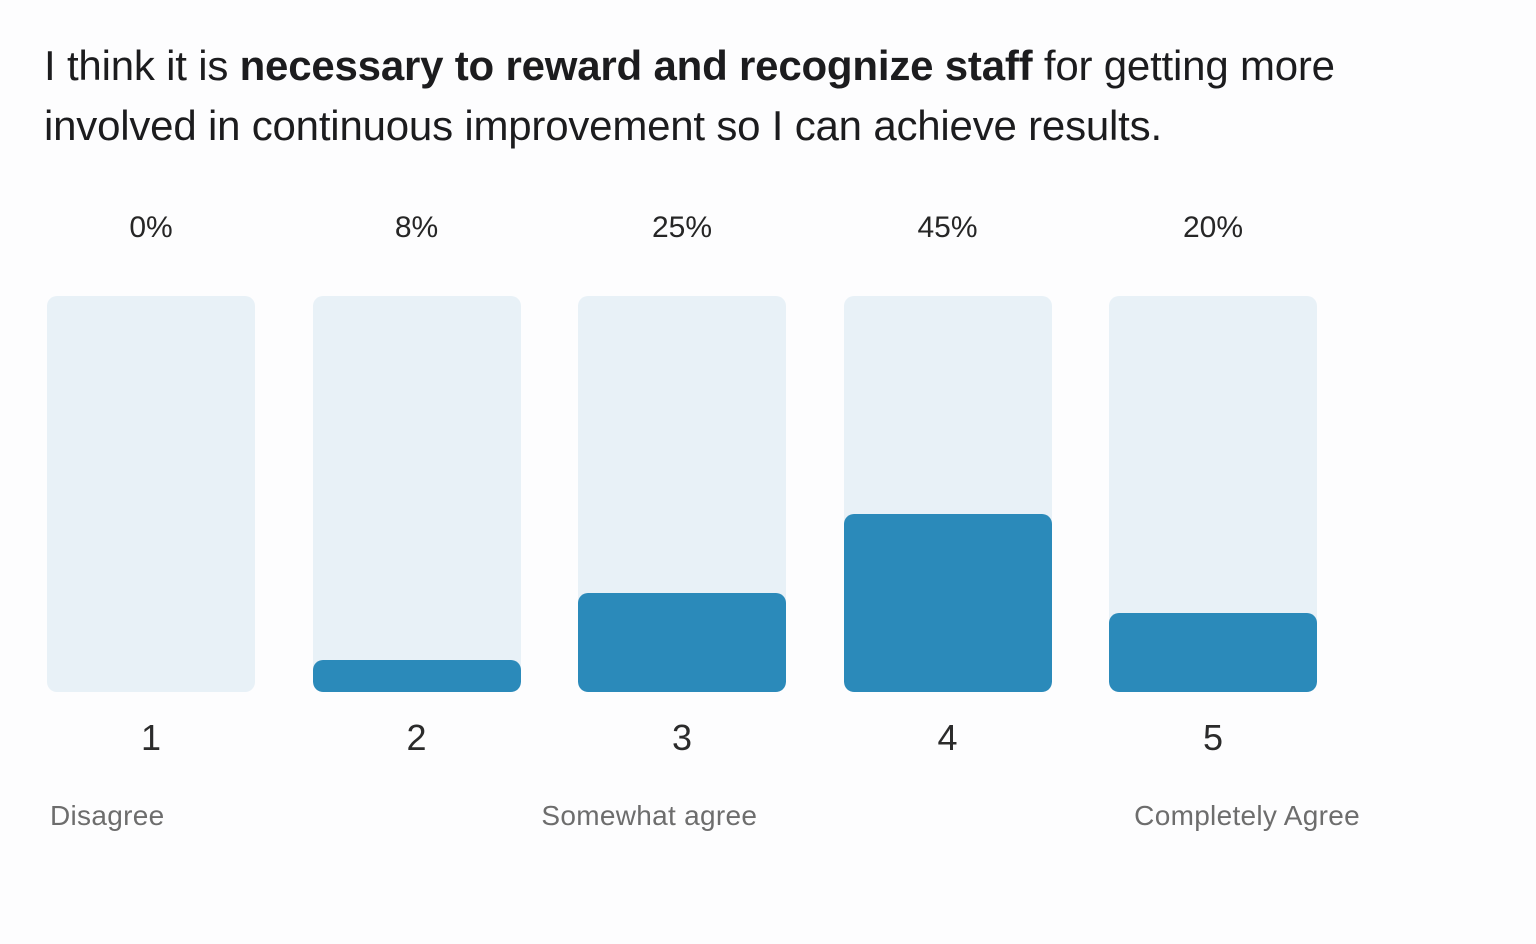 Image resolution: width=1536 pixels, height=944 pixels. I want to click on bar-category-label: 2, so click(416, 737).